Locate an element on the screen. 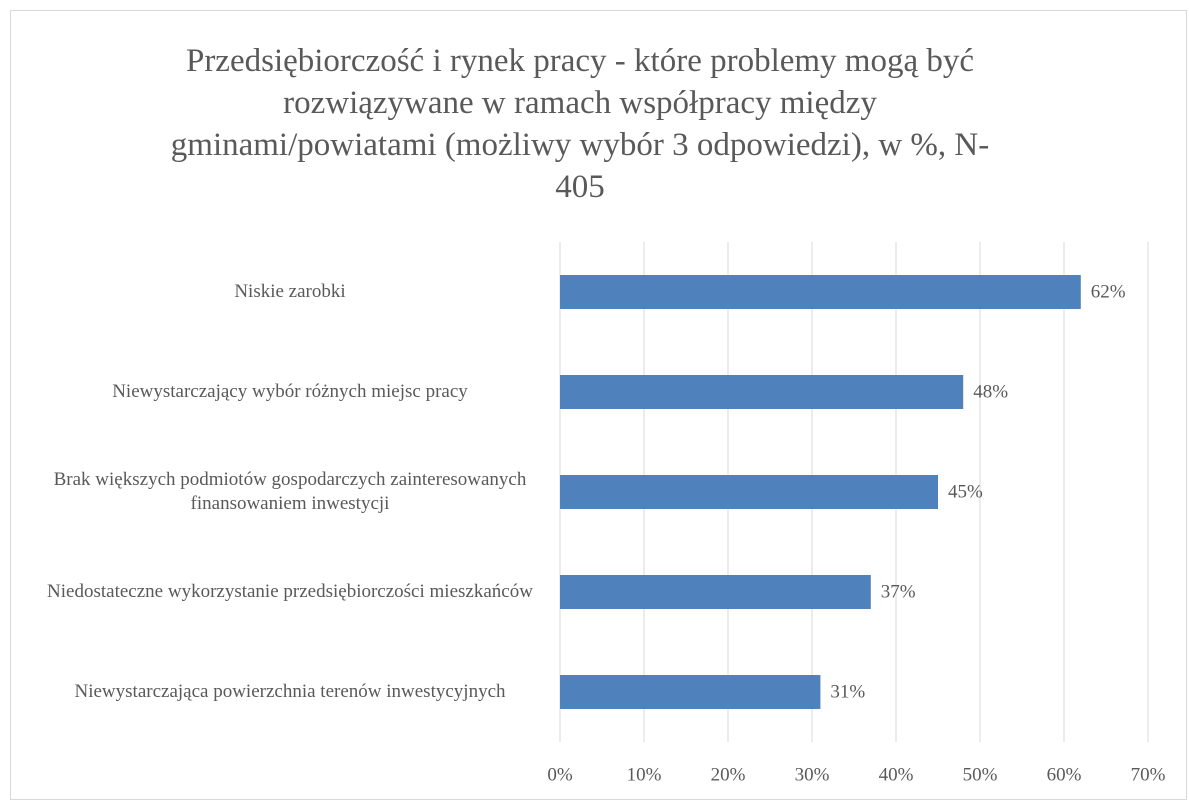  x-tick-label: 10% is located at coordinates (644, 774).